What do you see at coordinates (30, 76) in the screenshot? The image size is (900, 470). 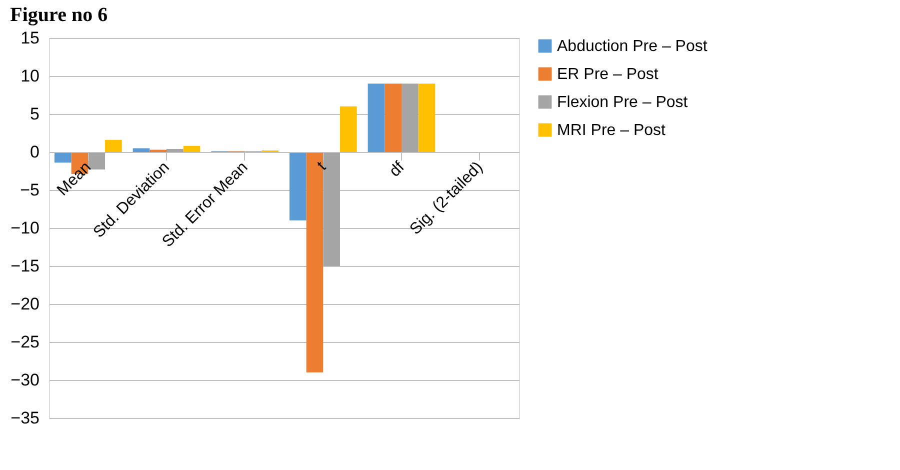 I see `y-tick-label: 10` at bounding box center [30, 76].